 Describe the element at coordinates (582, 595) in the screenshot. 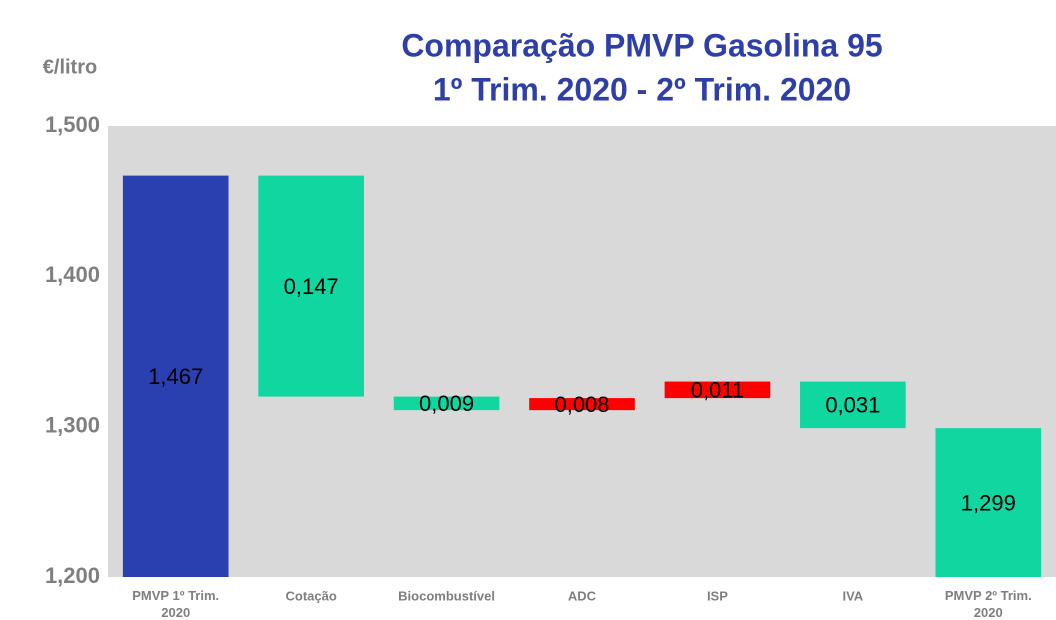

I see `x-tick-label: ADC` at that location.